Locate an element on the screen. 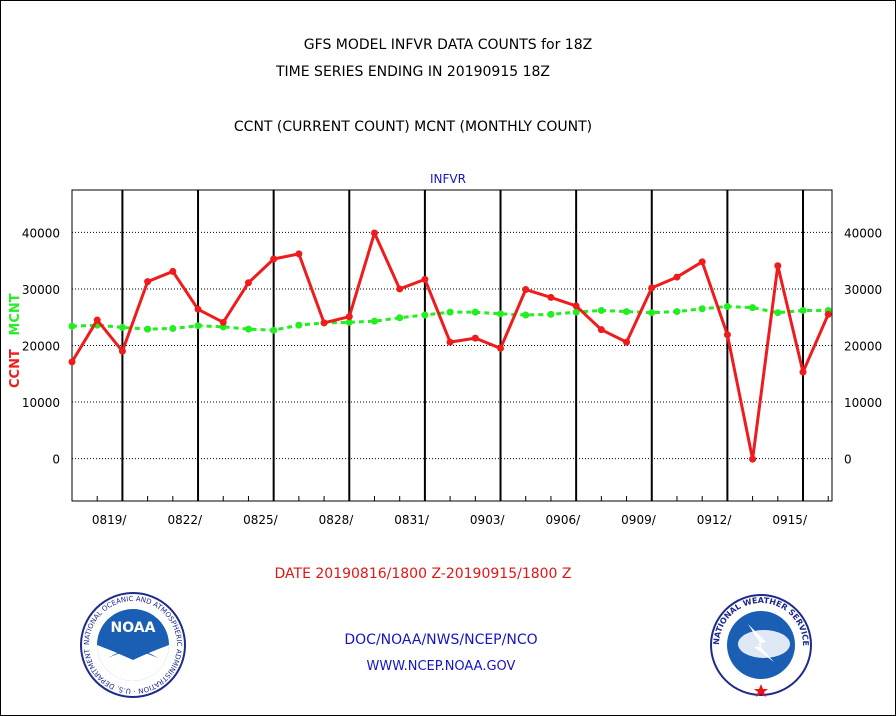  y-tick-label-left: 30000 is located at coordinates (41, 290).